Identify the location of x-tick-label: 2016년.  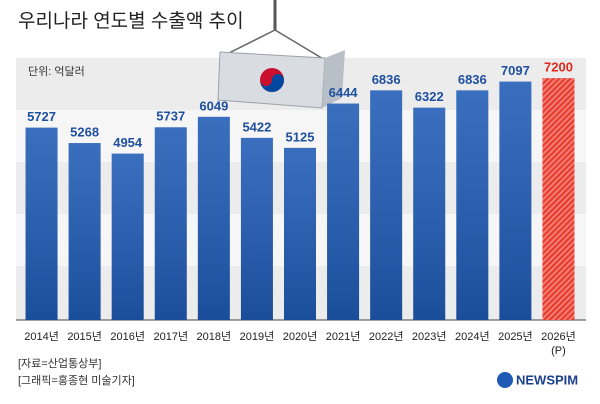
(127, 336).